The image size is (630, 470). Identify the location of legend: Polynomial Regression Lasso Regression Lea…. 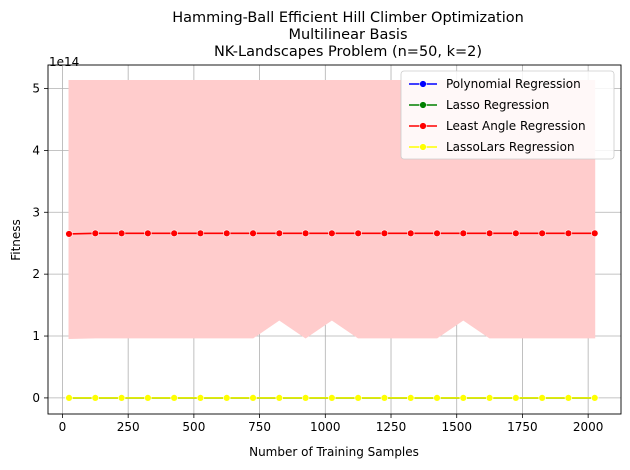
(507, 115).